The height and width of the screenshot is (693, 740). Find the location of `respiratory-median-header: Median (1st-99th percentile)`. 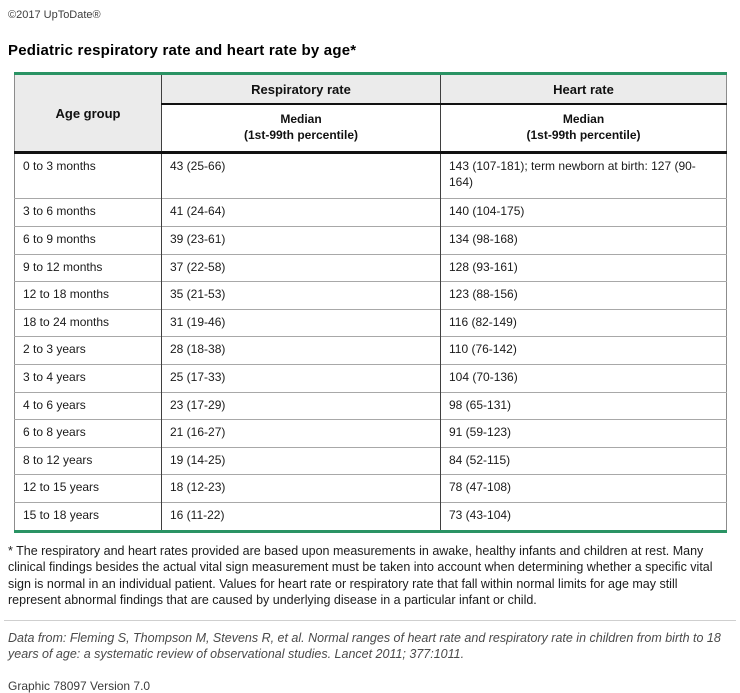

respiratory-median-header: Median (1st-99th percentile) is located at coordinates (301, 129).